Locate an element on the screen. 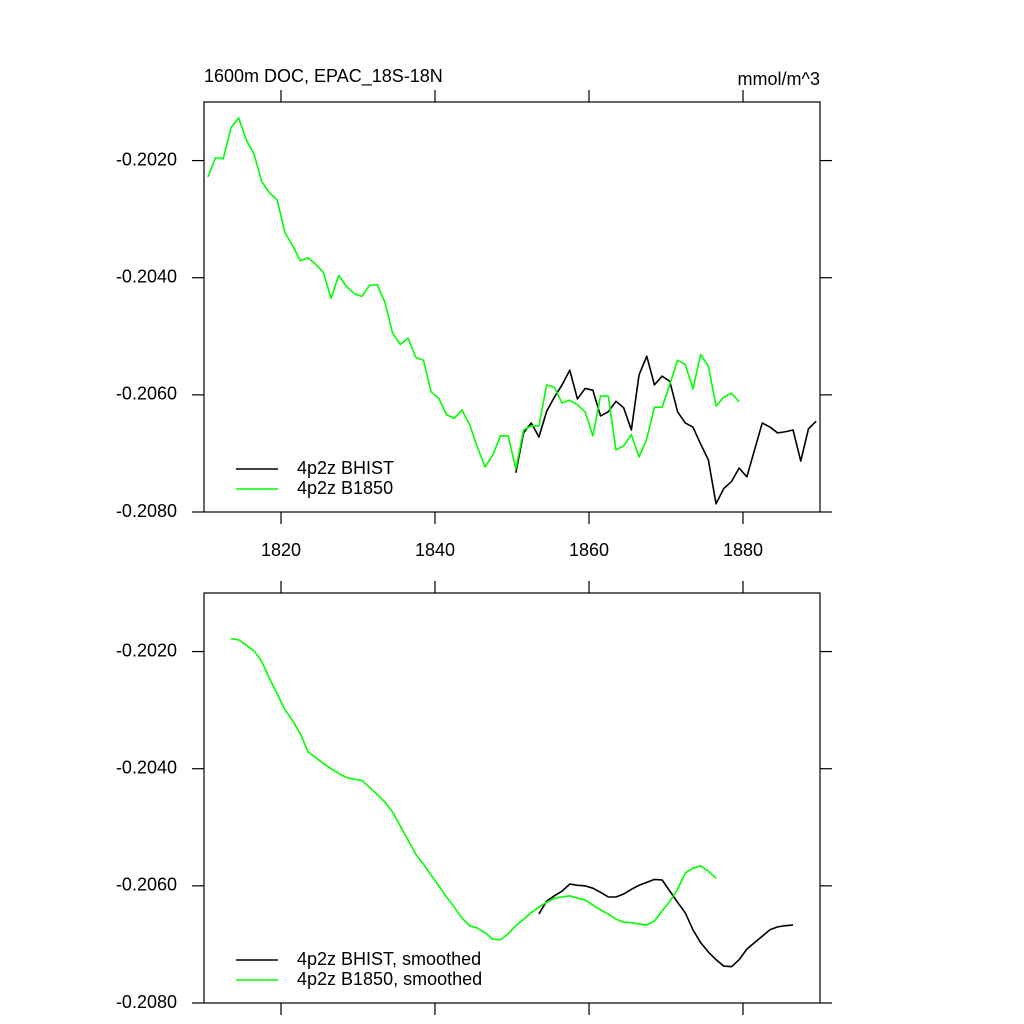 The height and width of the screenshot is (1024, 1024). x-tick-label: 1880 is located at coordinates (743, 550).